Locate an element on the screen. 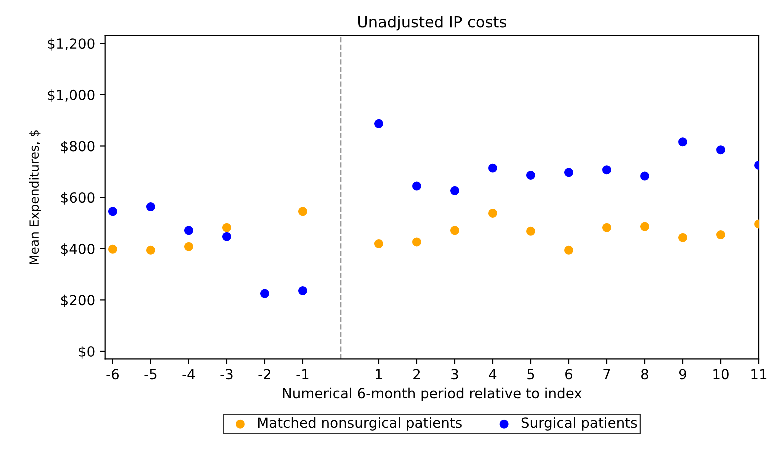  x-tick-label: 5 is located at coordinates (531, 374).